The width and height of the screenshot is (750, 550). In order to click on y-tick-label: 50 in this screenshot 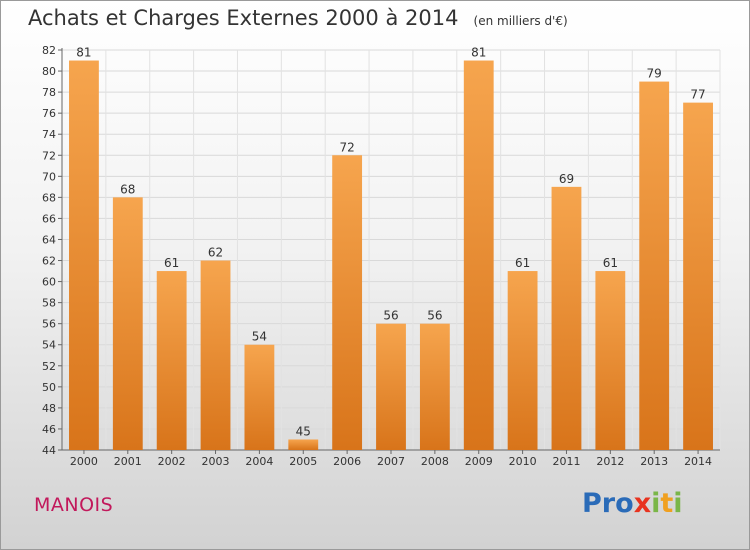, I will do `click(49, 387)`.